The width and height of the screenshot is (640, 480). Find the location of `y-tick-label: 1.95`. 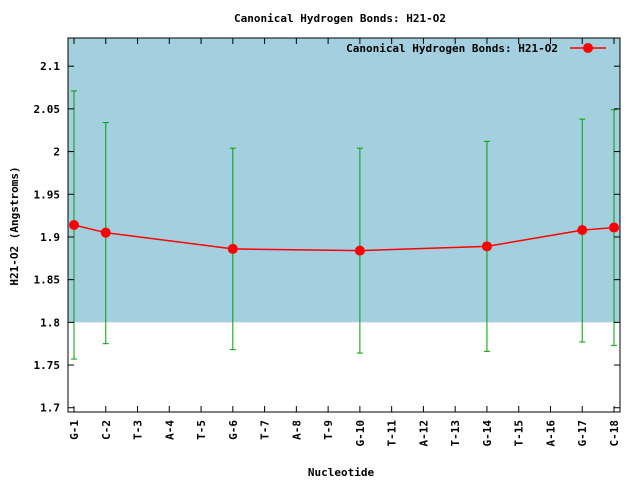

y-tick-label: 1.95 is located at coordinates (47, 194).